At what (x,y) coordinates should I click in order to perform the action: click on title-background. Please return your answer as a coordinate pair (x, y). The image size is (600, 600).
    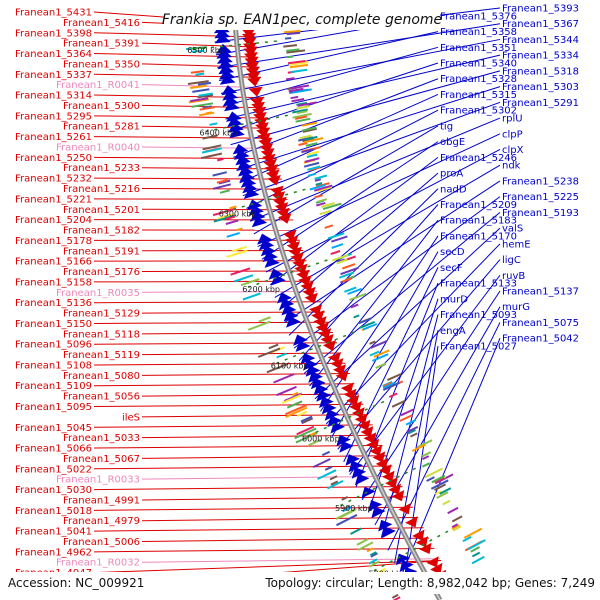
    Looking at the image, I should click on (302, 19).